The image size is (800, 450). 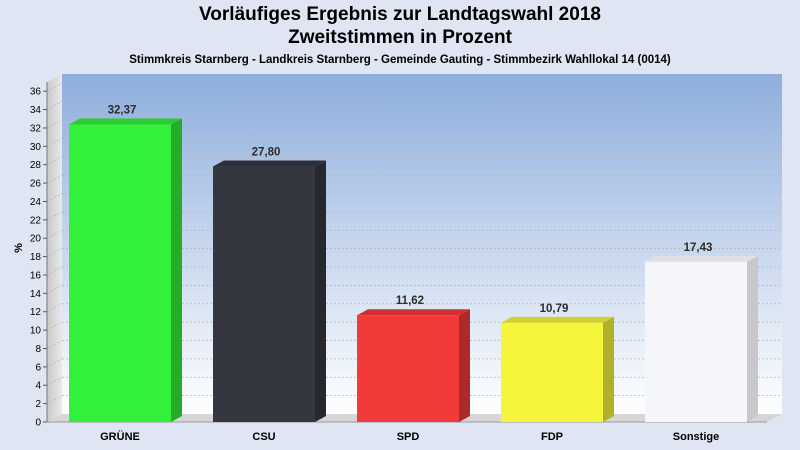 What do you see at coordinates (701, 258) in the screenshot?
I see `bar-top-sonstige` at bounding box center [701, 258].